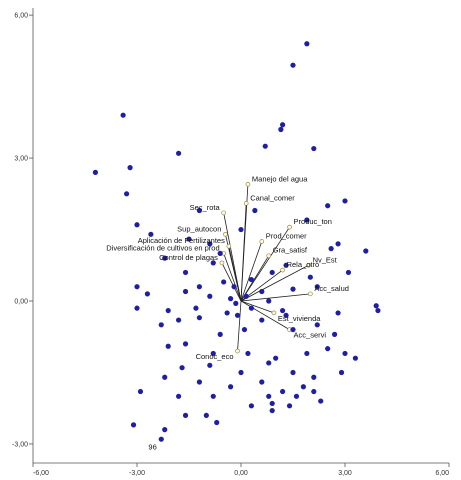  What do you see at coordinates (345, 473) in the screenshot?
I see `x-tick-label: 3,00` at bounding box center [345, 473].